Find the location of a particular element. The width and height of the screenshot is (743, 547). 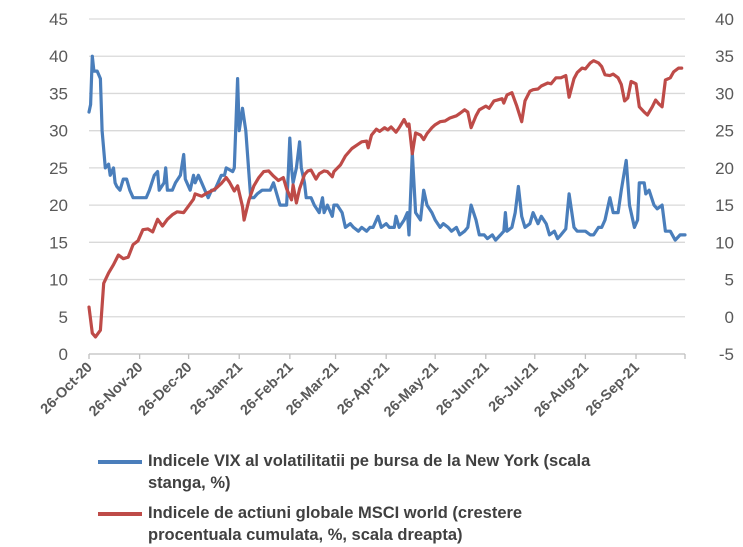

y-left-tick-label: 10 is located at coordinates (58, 280).